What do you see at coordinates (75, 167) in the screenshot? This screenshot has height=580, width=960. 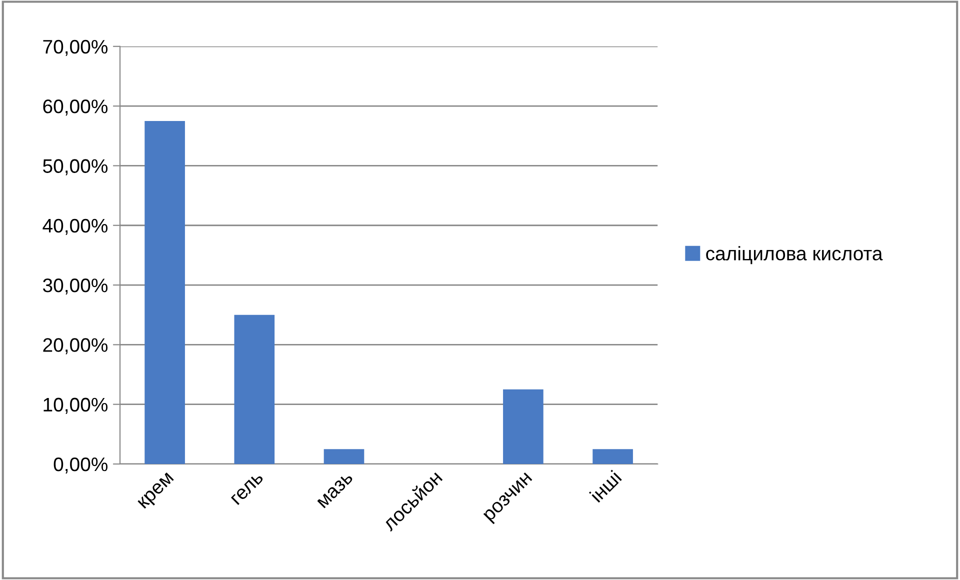 I see `y-tick-label: 50,00%` at bounding box center [75, 167].